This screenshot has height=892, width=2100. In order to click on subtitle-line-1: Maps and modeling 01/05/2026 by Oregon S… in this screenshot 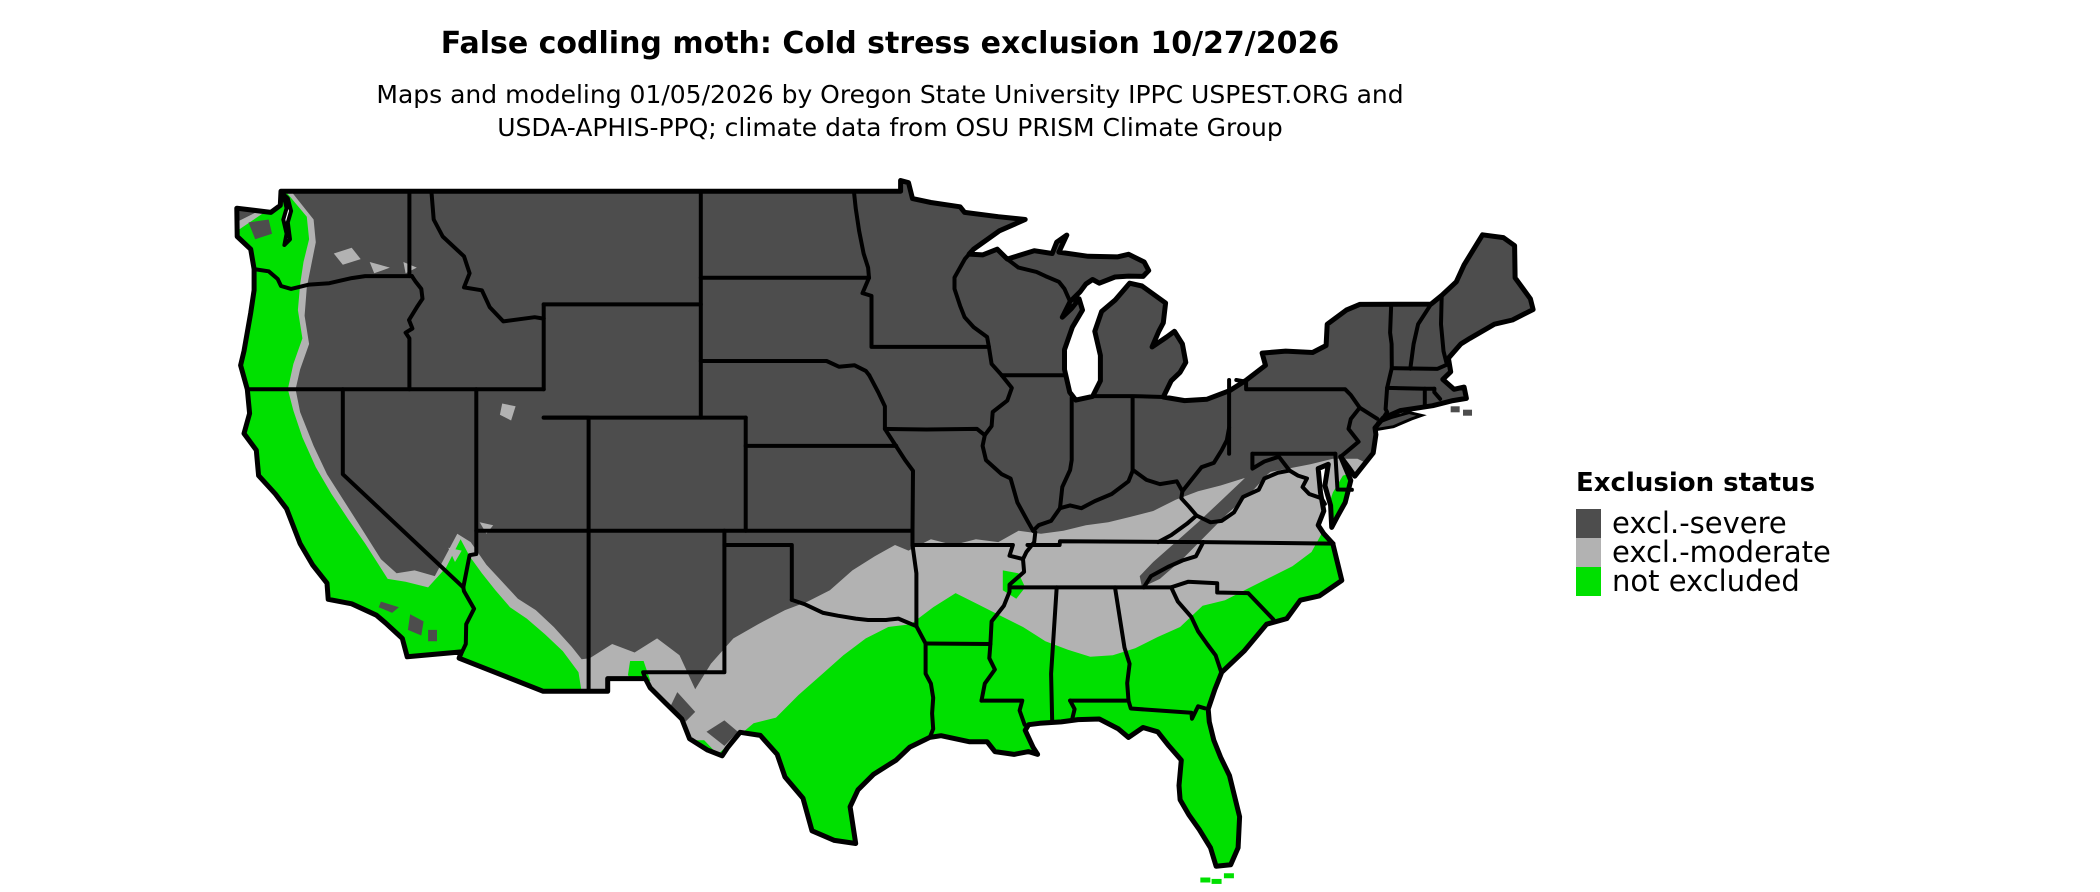, I will do `click(890, 94)`.